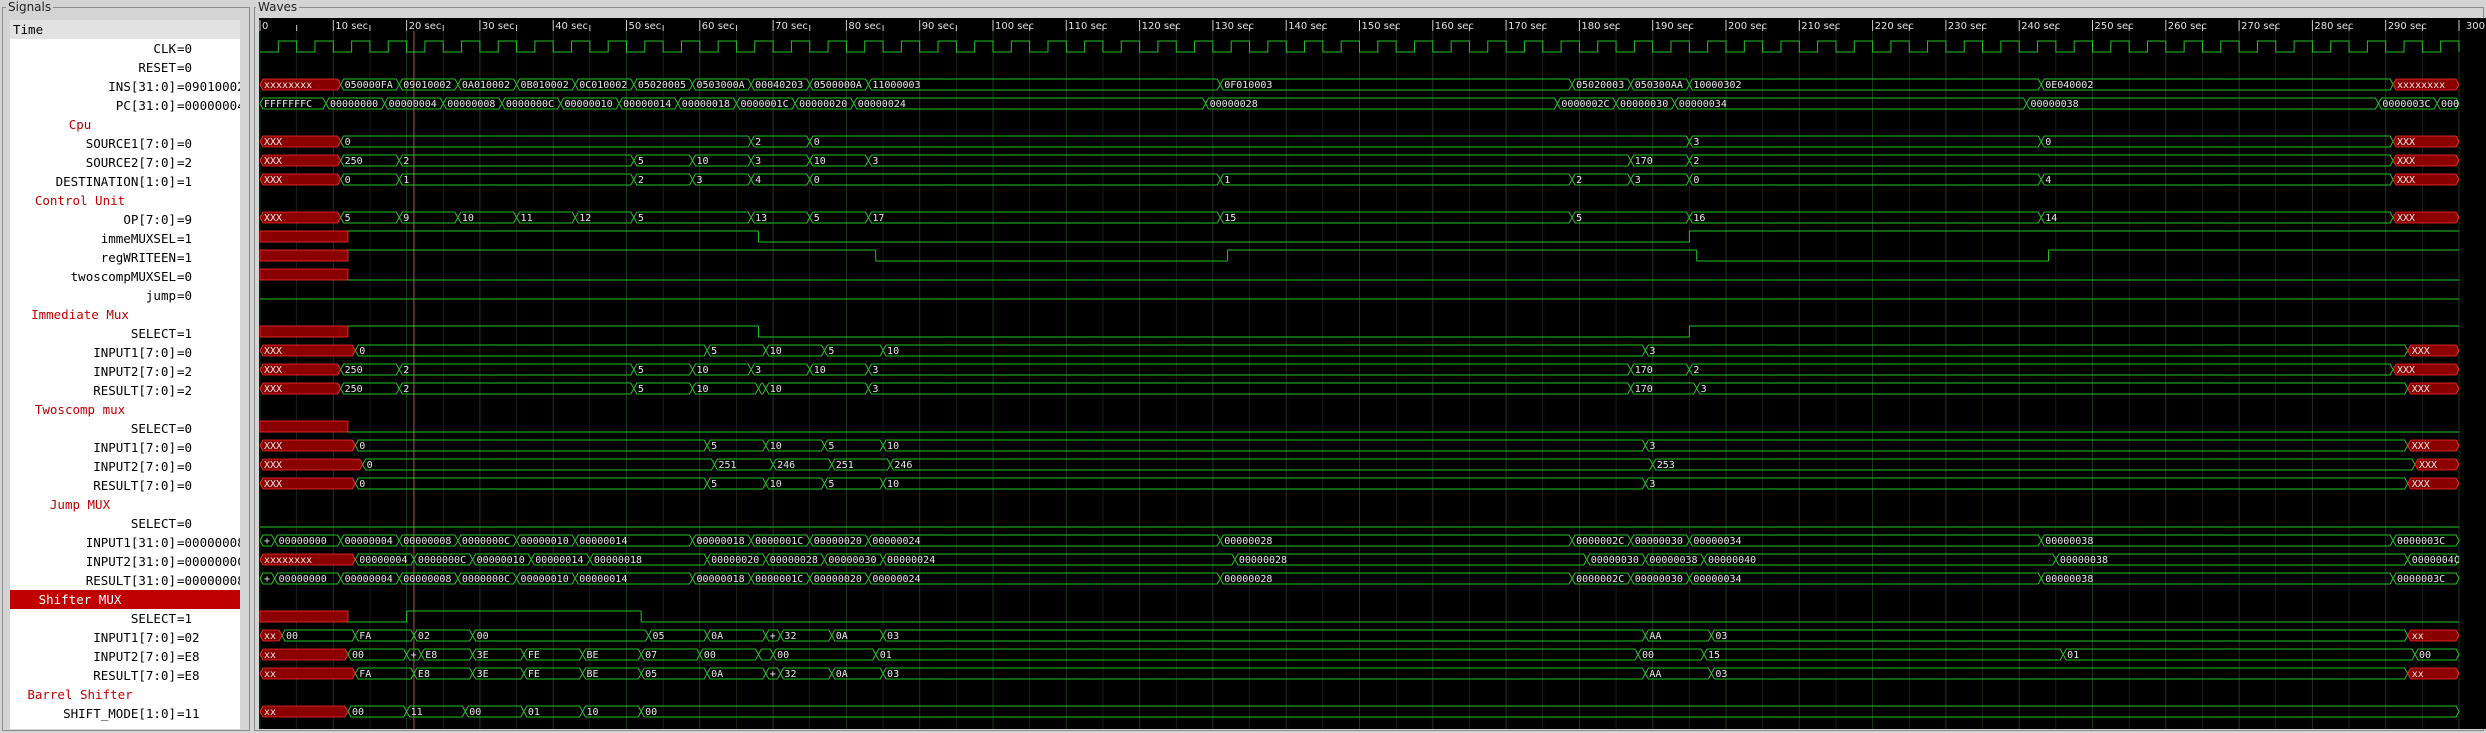 This screenshot has width=2486, height=733. I want to click on signal-row-18: RESULT[7:0] =2, so click(125, 390).